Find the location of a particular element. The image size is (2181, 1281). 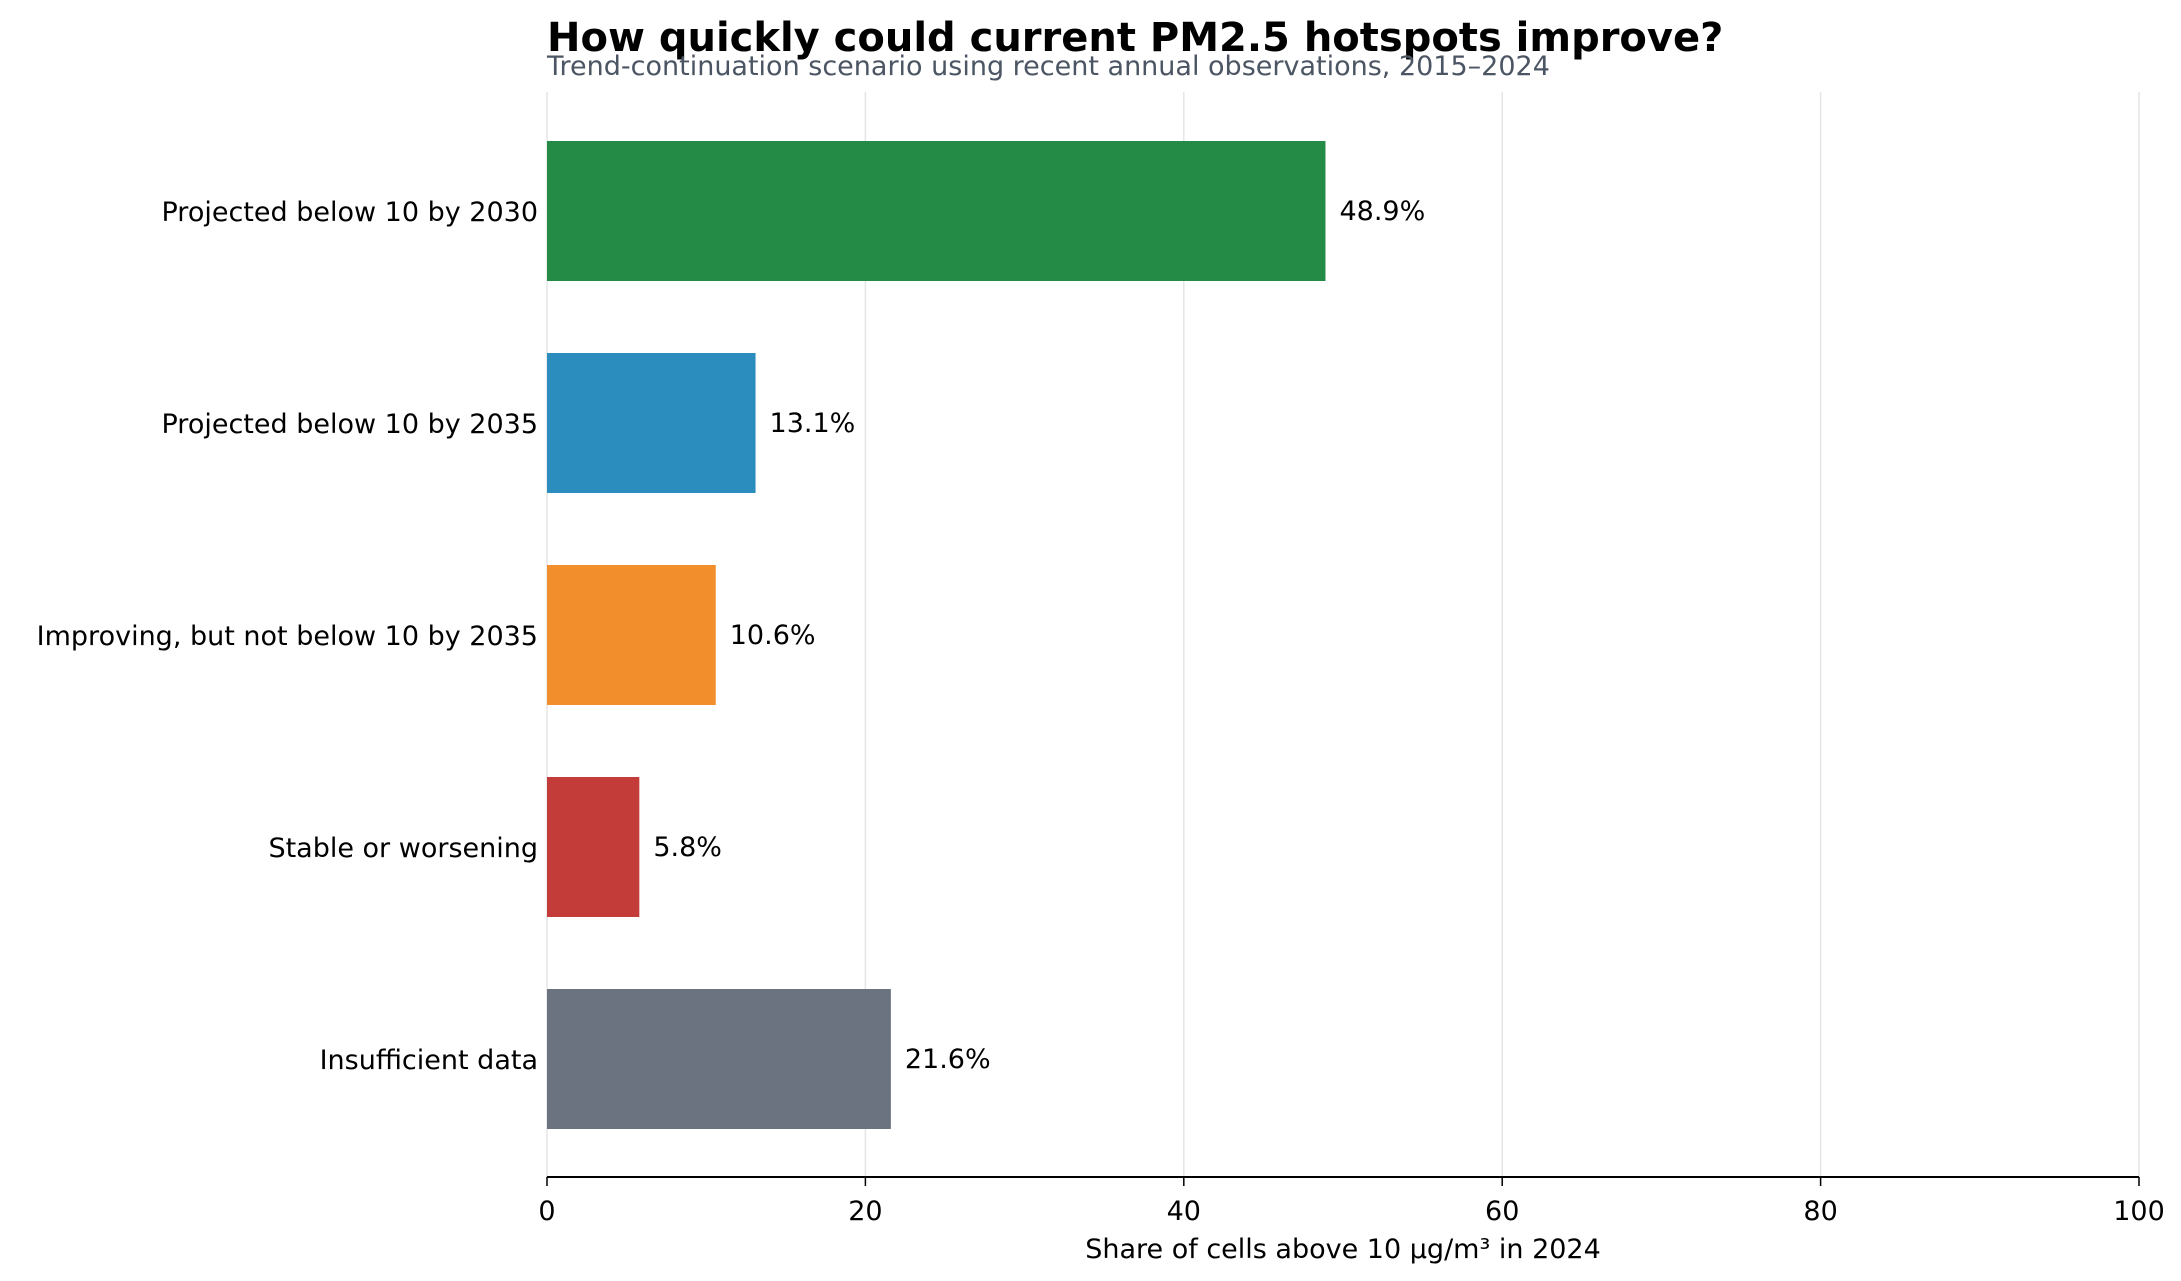

x-tick-label: 20 is located at coordinates (865, 1211).